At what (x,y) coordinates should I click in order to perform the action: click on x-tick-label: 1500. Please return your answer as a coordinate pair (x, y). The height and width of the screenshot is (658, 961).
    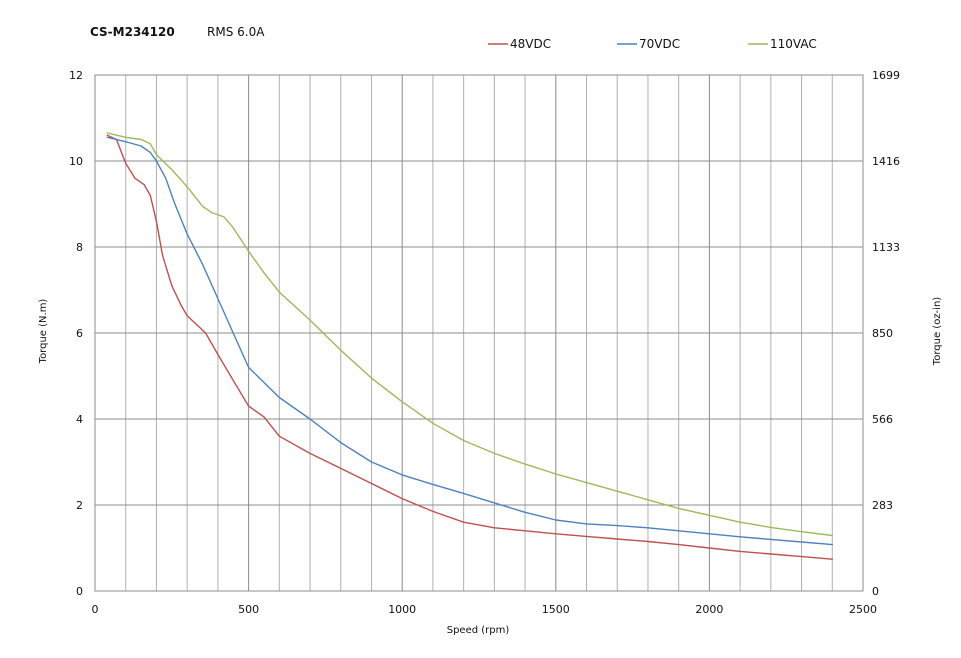
    Looking at the image, I should click on (556, 609).